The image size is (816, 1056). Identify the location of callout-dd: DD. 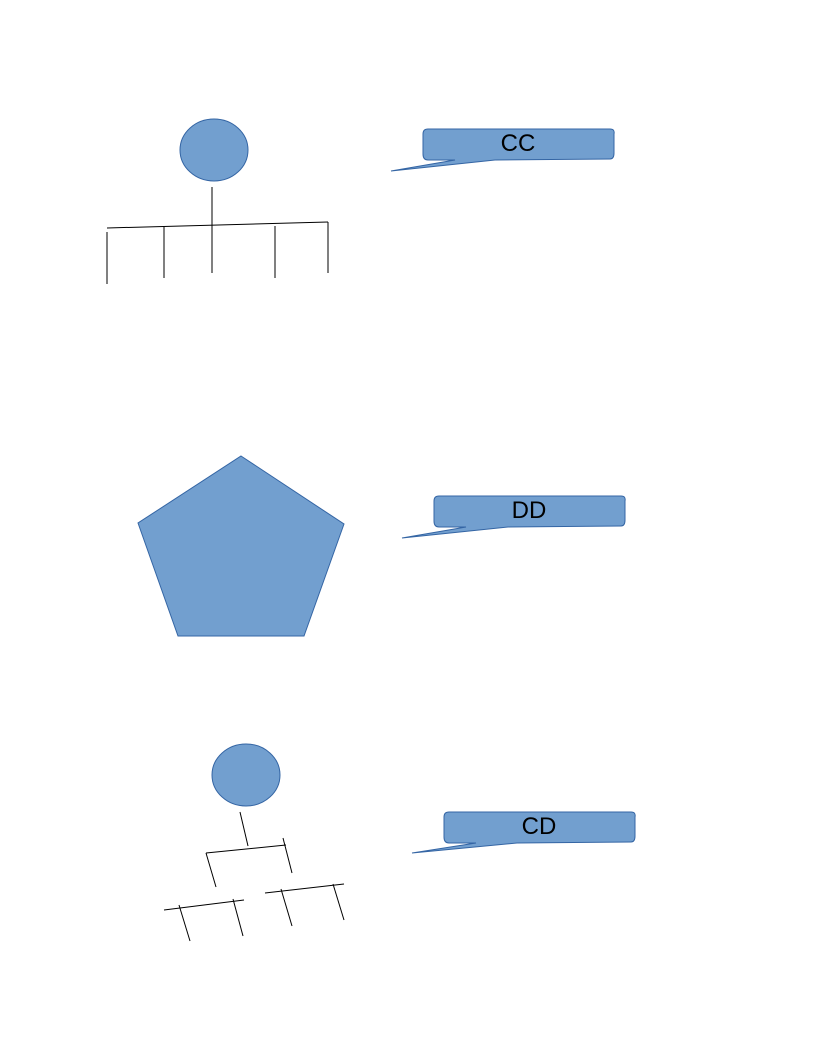
(513, 517).